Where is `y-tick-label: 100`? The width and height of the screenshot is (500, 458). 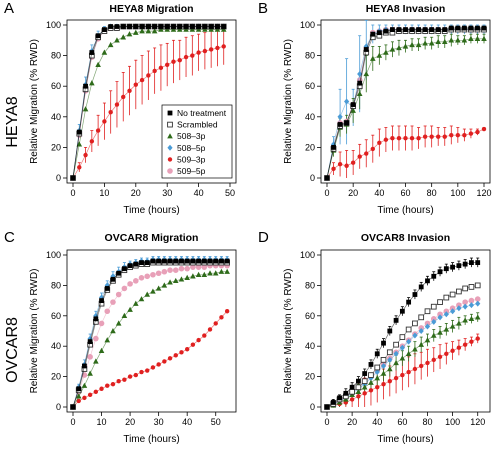 y-tick-label: 100 is located at coordinates (53, 255).